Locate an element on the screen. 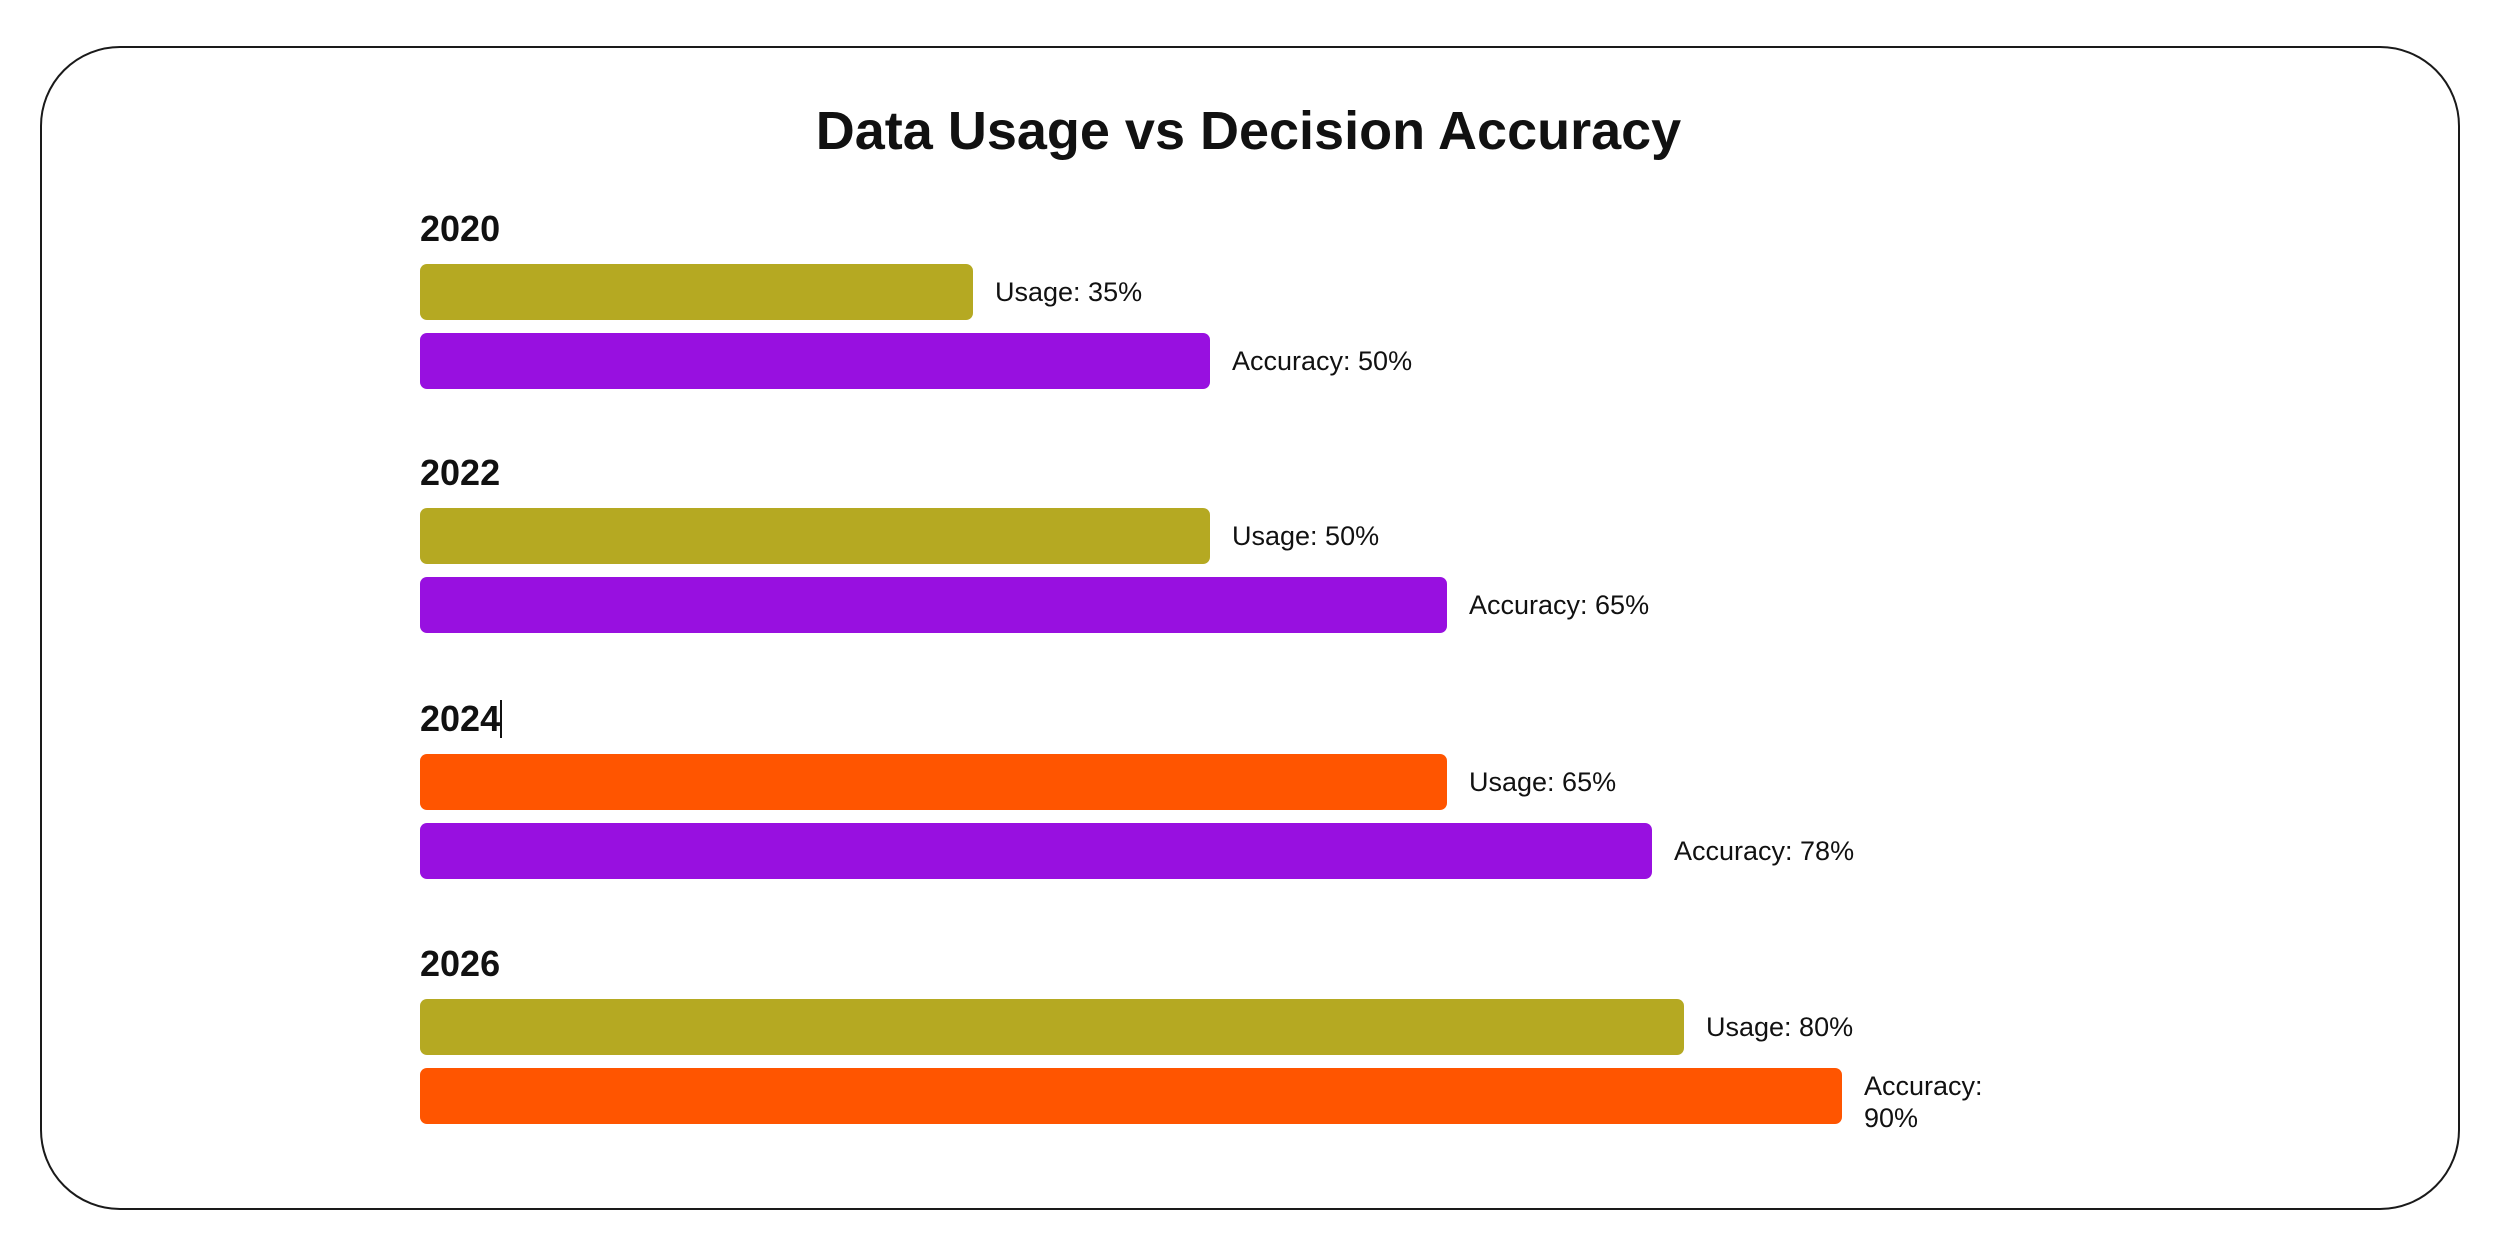 Image resolution: width=2497 pixels, height=1240 pixels. text-cursor is located at coordinates (501, 719).